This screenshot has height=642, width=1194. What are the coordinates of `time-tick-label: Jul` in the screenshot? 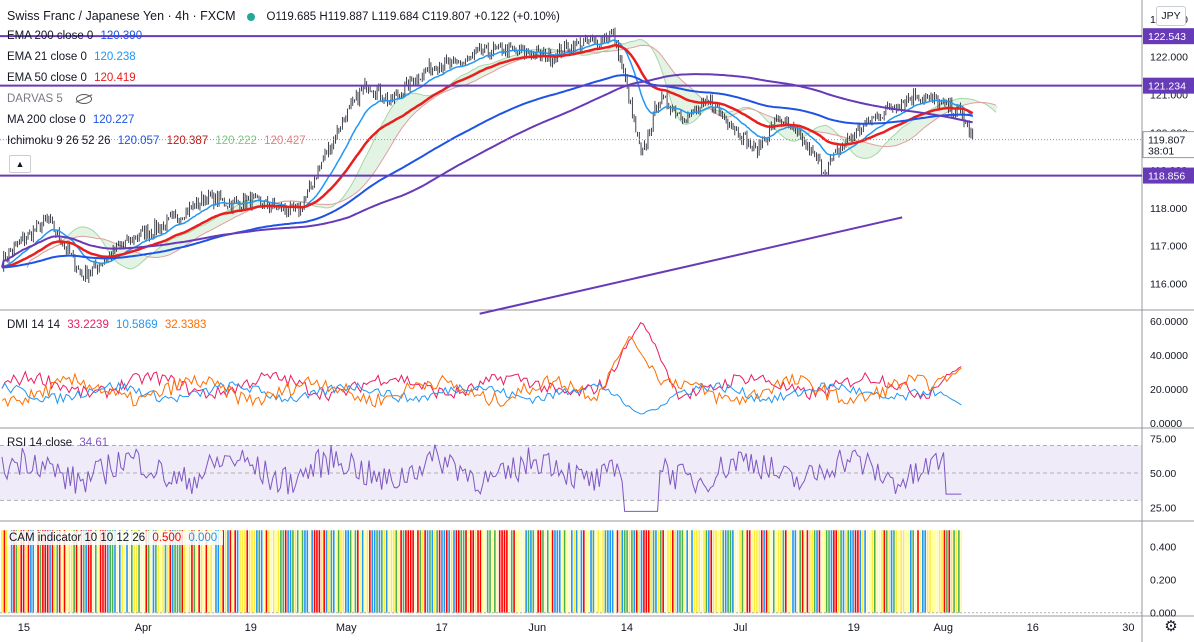 It's located at (740, 628).